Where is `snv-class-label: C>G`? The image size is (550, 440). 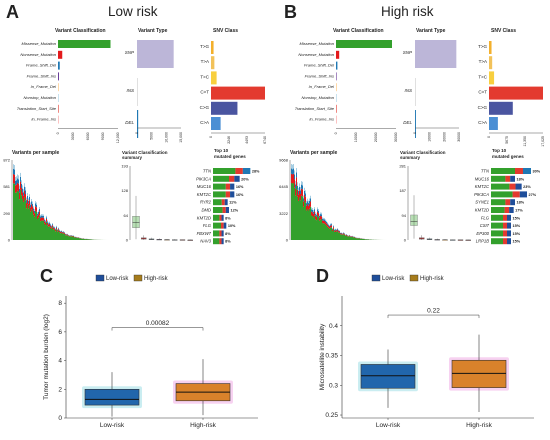
snv-class-label: C>G is located at coordinates (205, 107).